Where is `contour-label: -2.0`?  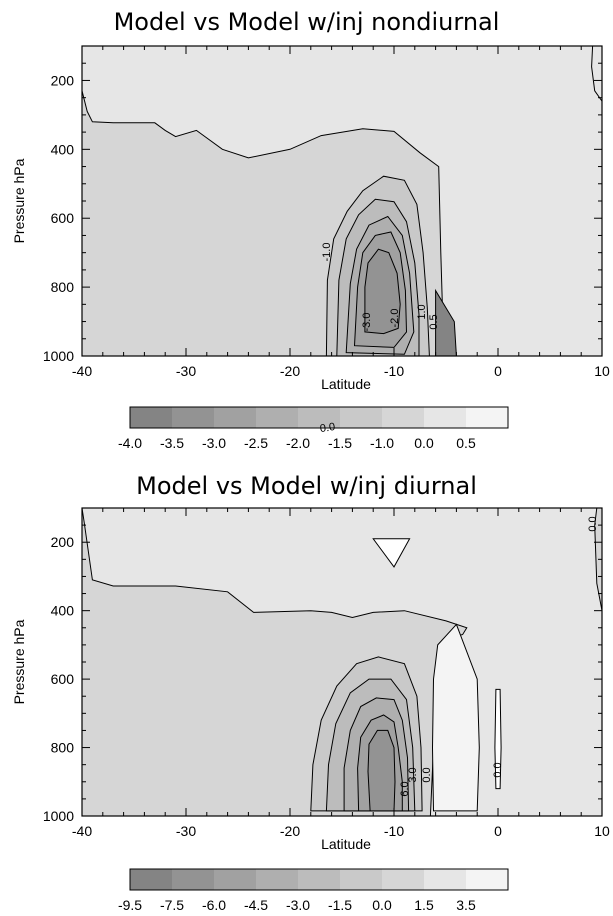
contour-label: -2.0 is located at coordinates (395, 318).